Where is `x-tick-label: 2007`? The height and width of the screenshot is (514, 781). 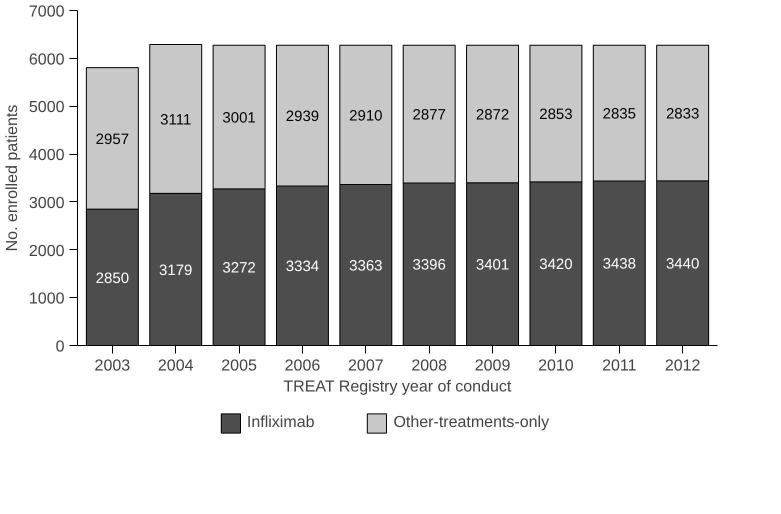 x-tick-label: 2007 is located at coordinates (366, 366).